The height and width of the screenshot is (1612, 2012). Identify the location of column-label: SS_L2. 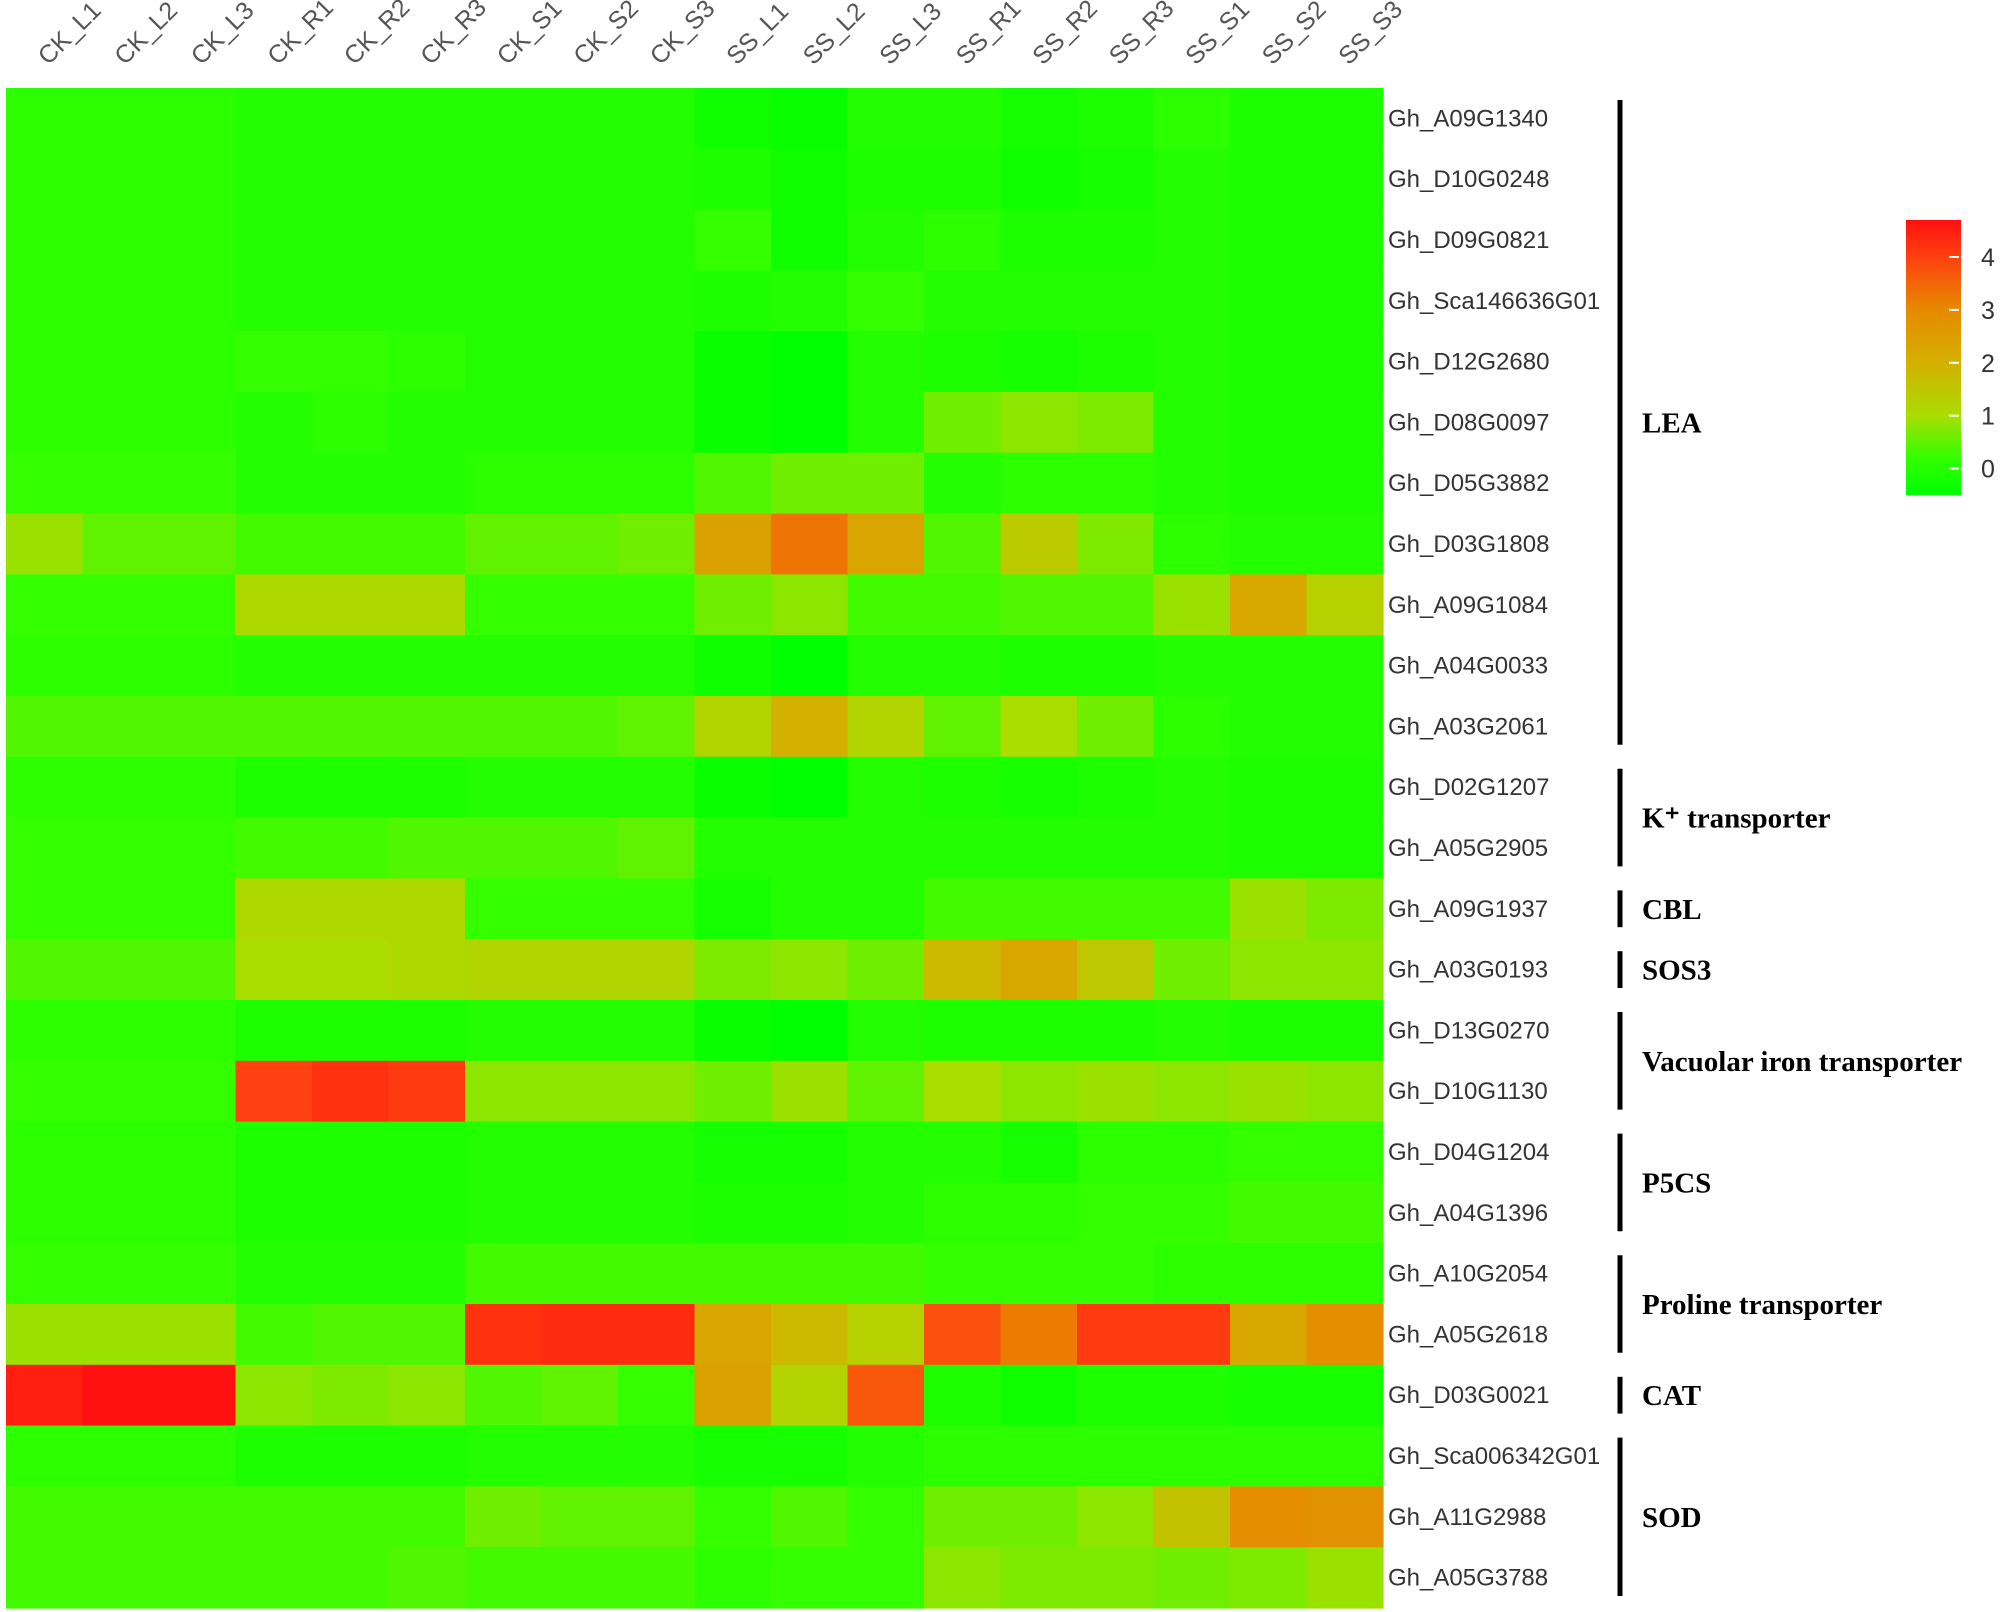
(834, 35).